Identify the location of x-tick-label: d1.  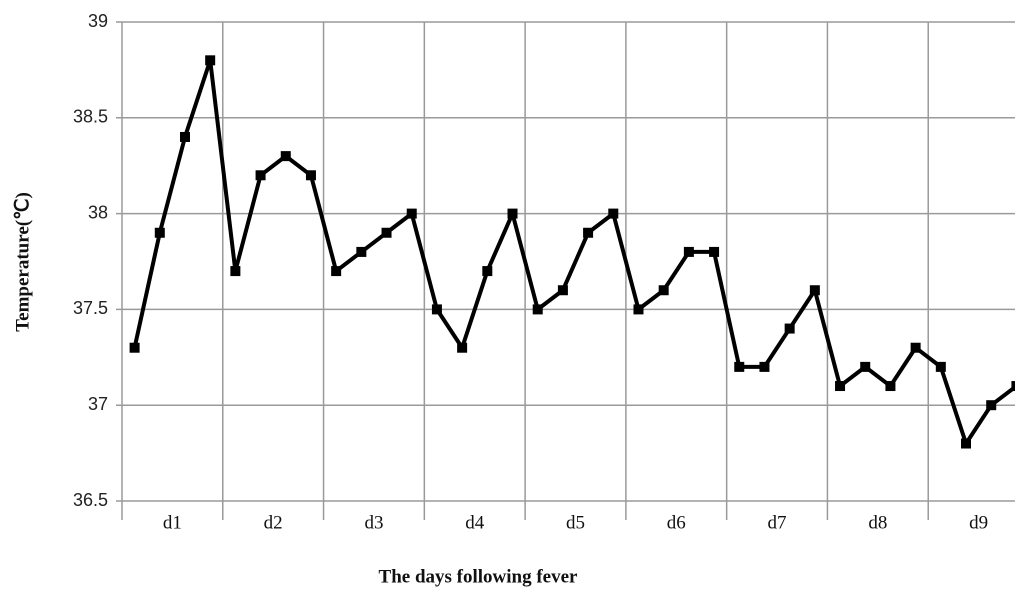
(172, 522).